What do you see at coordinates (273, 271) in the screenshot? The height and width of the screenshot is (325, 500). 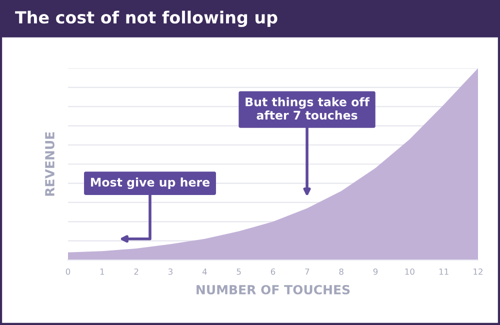 I see `x-tick-label: 6` at bounding box center [273, 271].